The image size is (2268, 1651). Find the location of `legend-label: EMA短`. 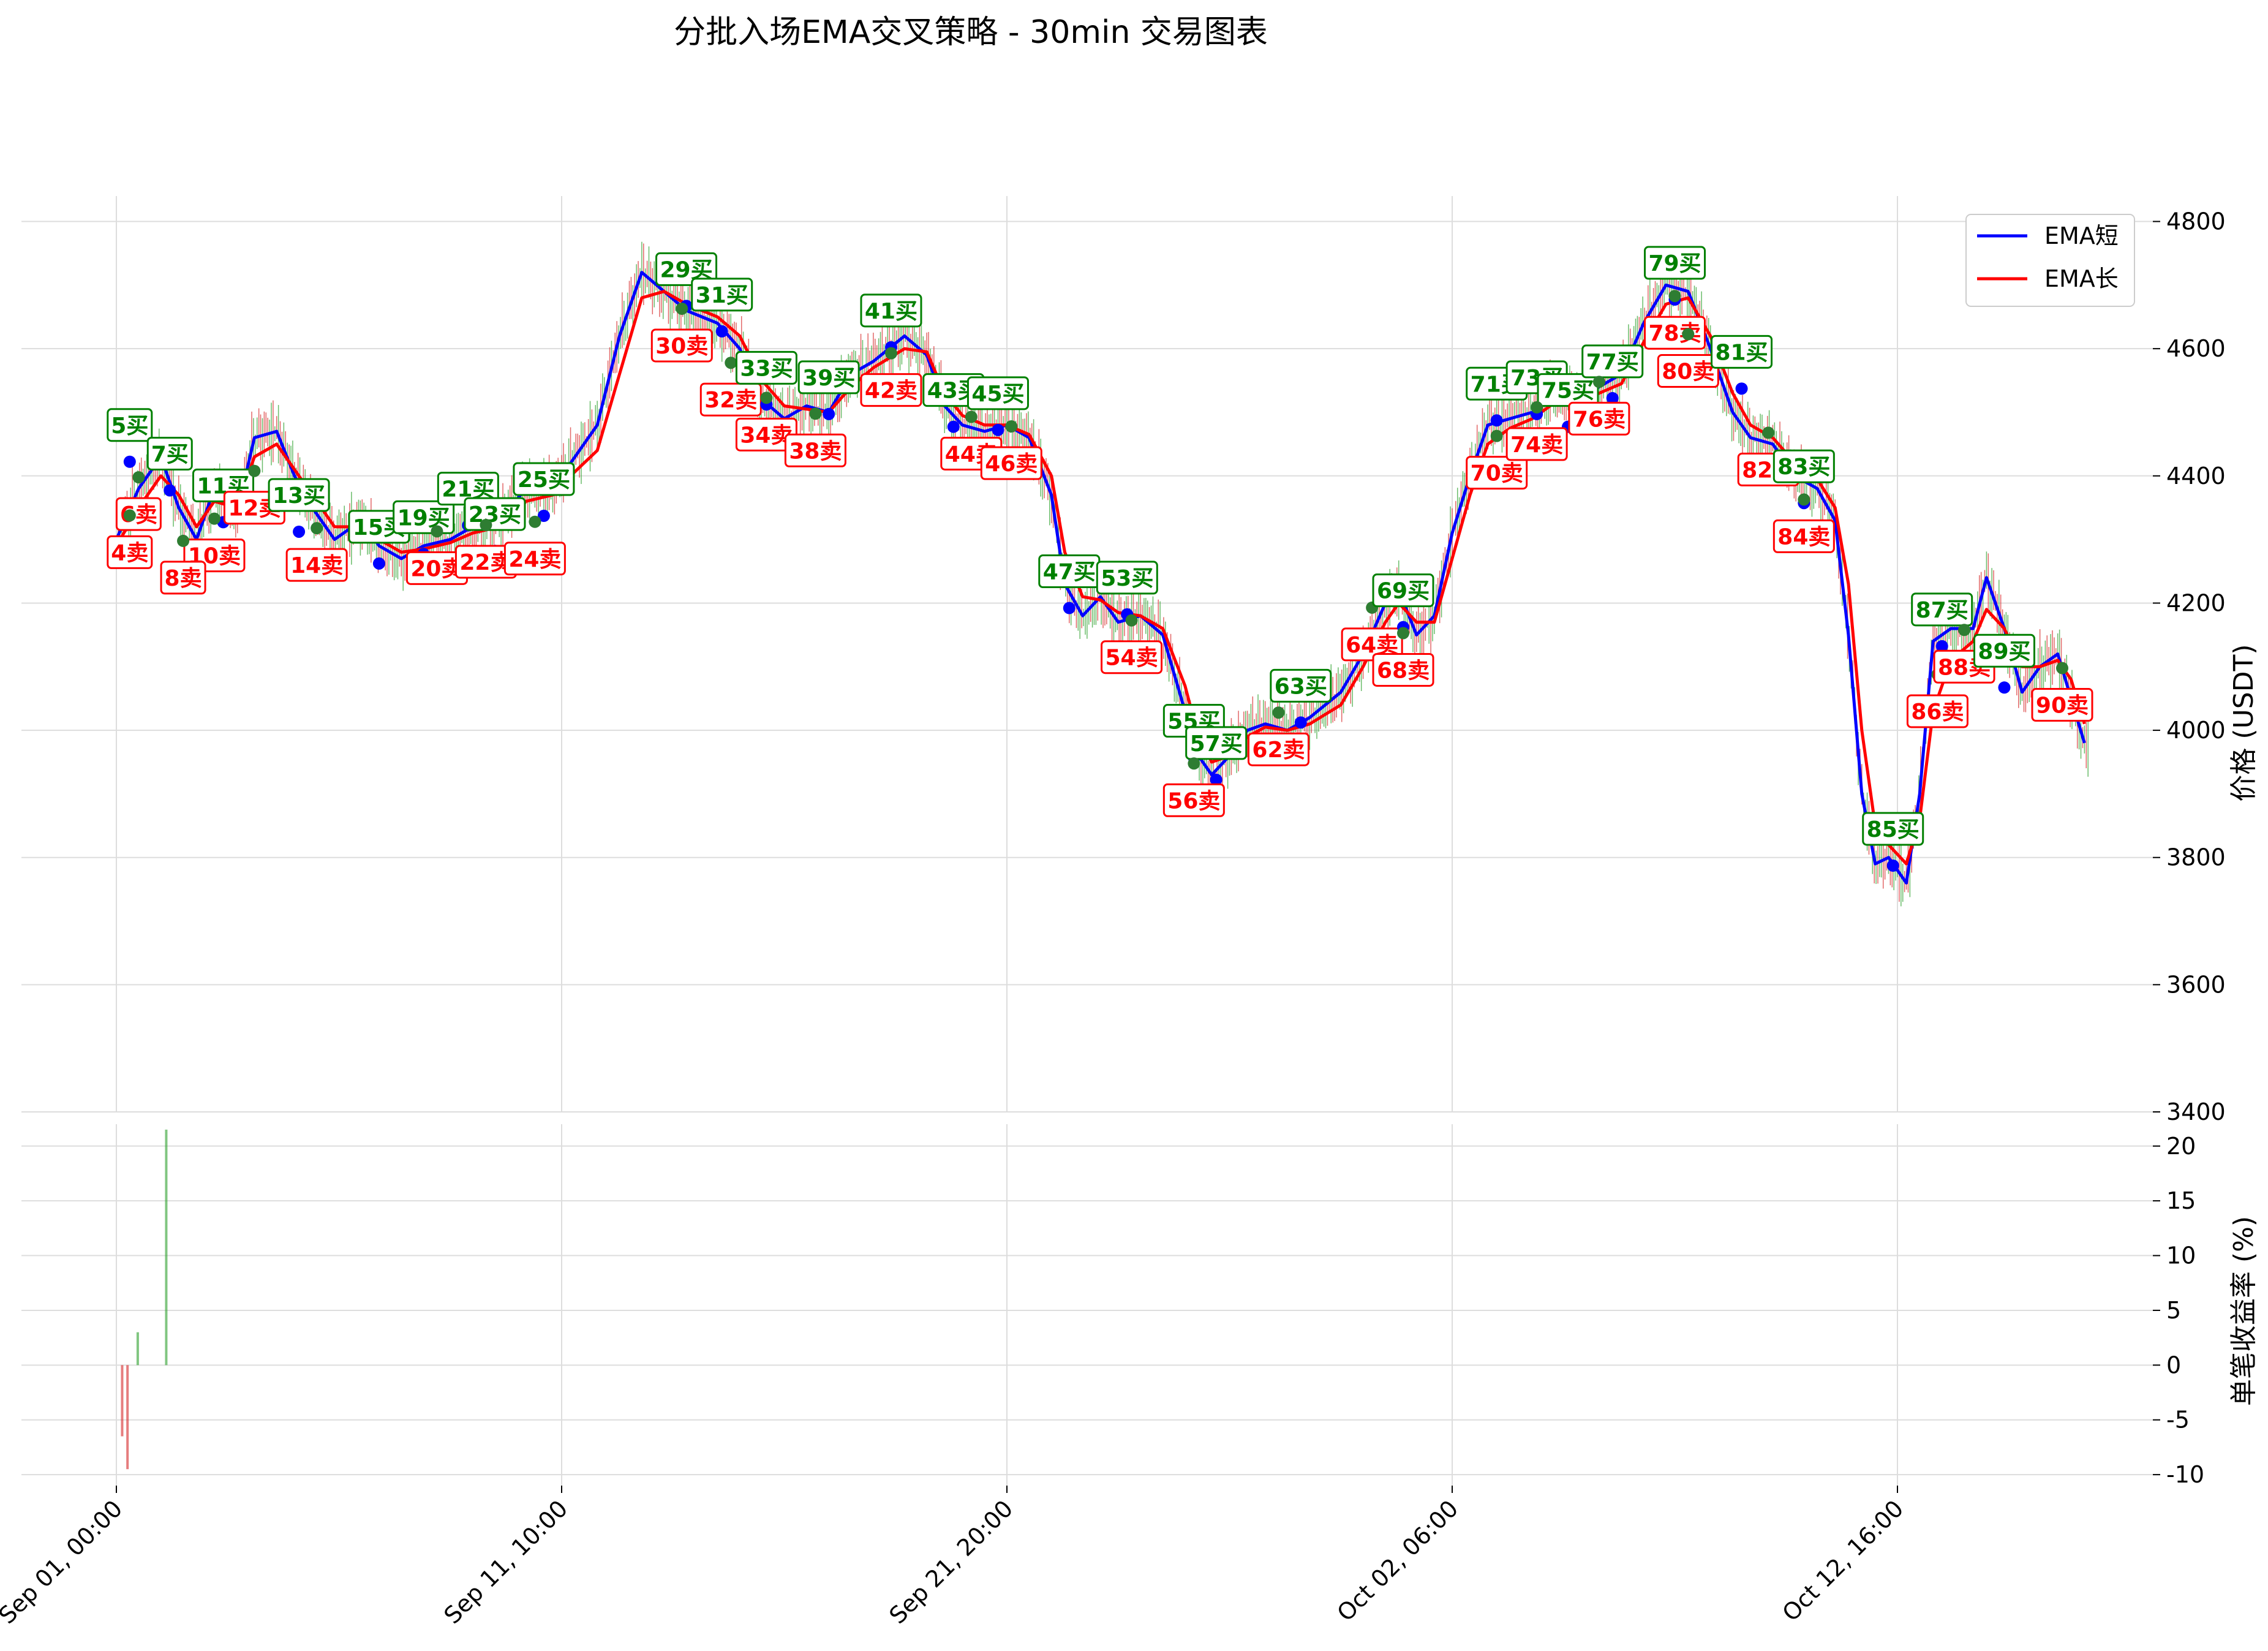

legend-label: EMA短 is located at coordinates (2081, 235).